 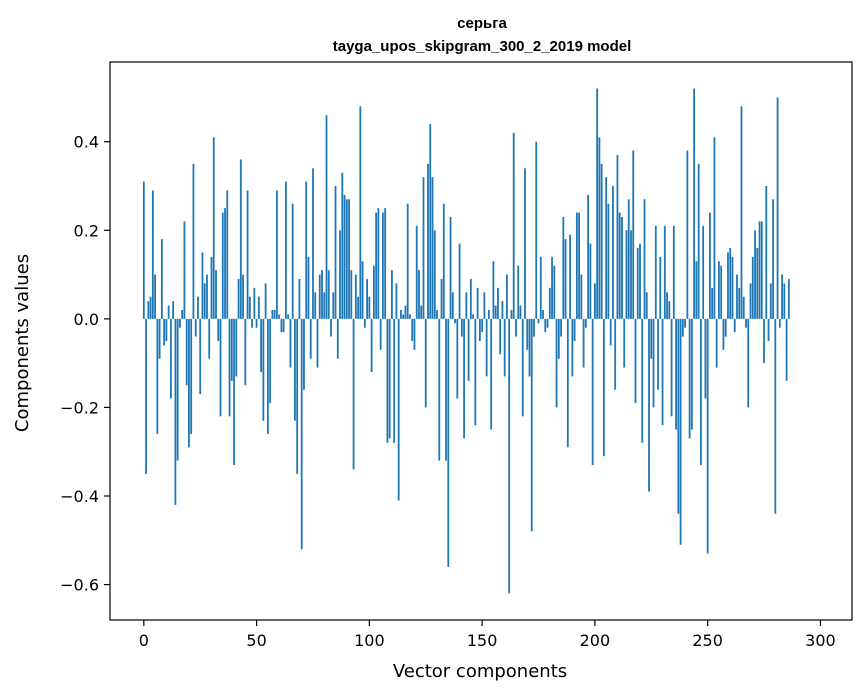 What do you see at coordinates (86, 142) in the screenshot?
I see `y-tick-label-5: 0.4` at bounding box center [86, 142].